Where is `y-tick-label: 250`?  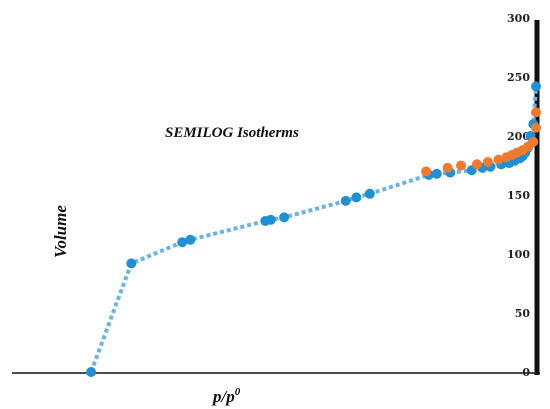
y-tick-label: 250 is located at coordinates (518, 77).